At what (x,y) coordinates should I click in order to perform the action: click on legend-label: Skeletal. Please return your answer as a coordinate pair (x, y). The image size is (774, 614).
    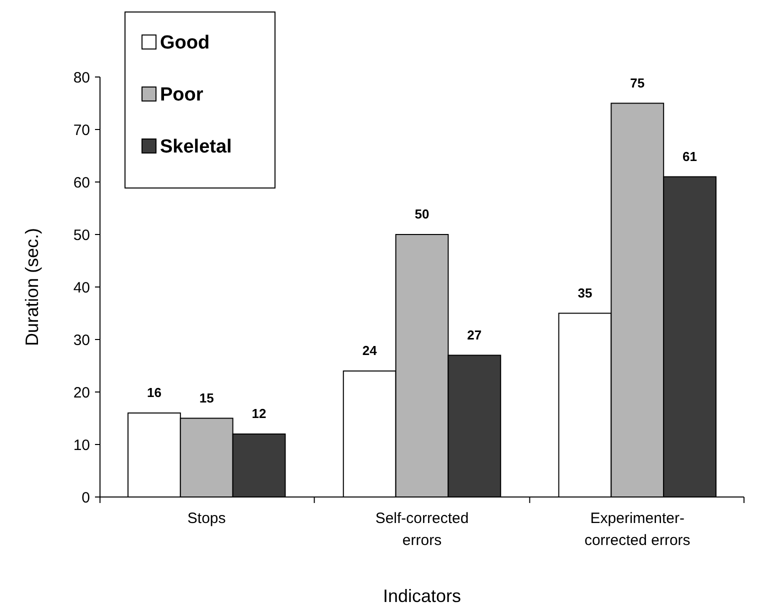
    Looking at the image, I should click on (196, 147).